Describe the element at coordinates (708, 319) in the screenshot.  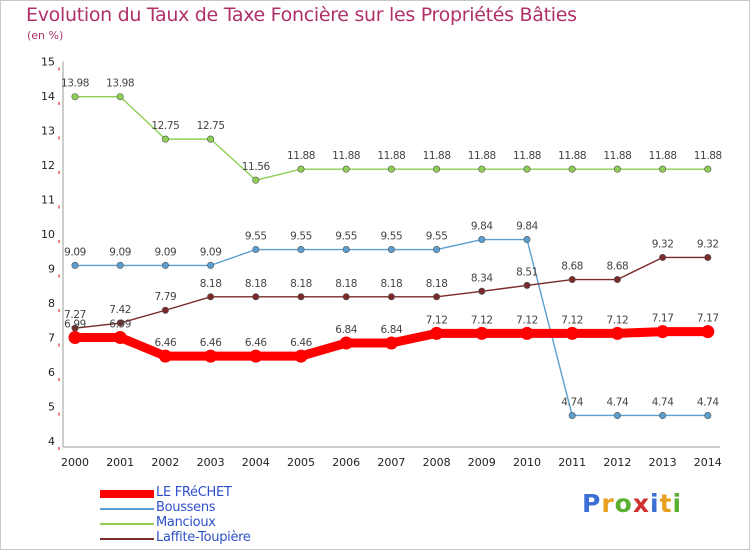
I see `data-label: 7.17` at that location.